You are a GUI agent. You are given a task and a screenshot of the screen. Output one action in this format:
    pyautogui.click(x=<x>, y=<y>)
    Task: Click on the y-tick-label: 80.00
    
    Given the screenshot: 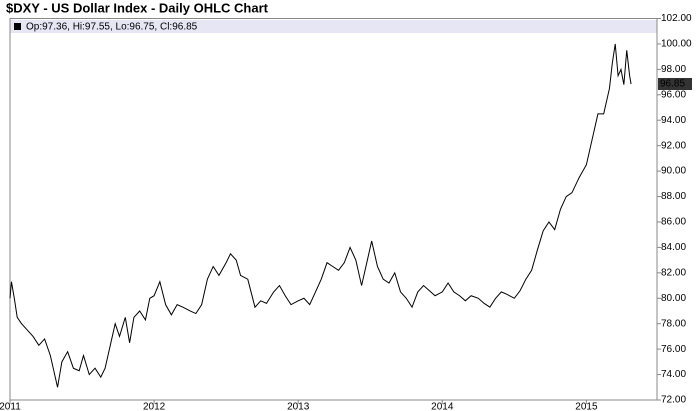 What is the action you would take?
    pyautogui.click(x=673, y=298)
    